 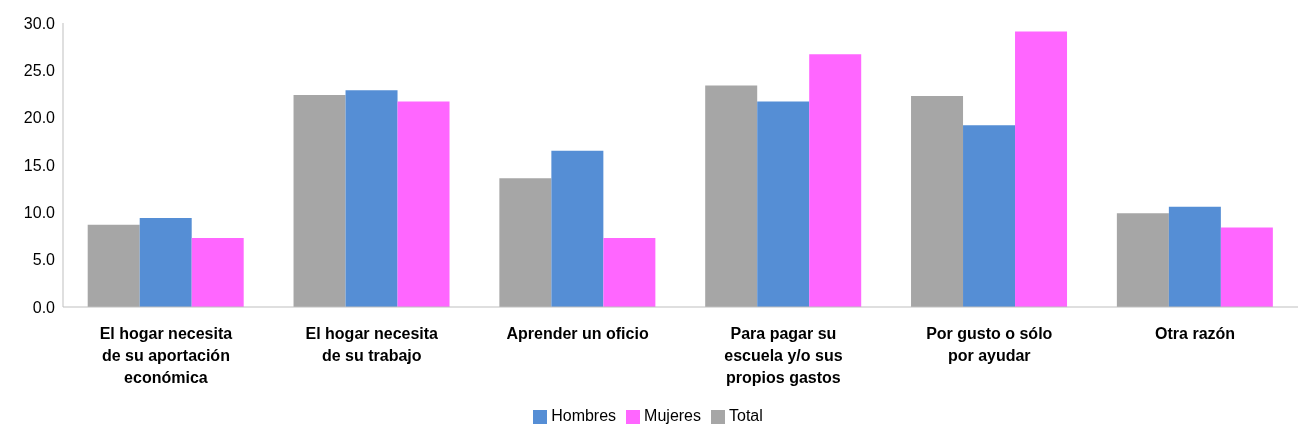 What do you see at coordinates (44, 260) in the screenshot?
I see `y-tick-label: 5.0` at bounding box center [44, 260].